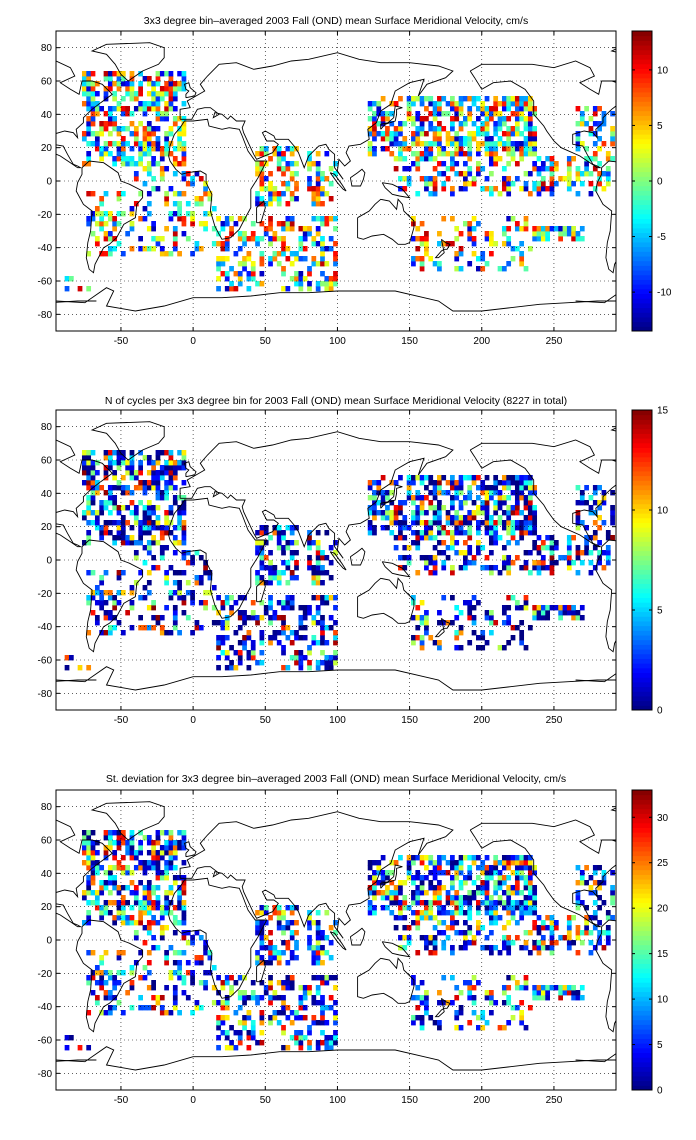 The width and height of the screenshot is (696, 1140). Describe the element at coordinates (663, 511) in the screenshot. I see `colorbar-tick-label: 10` at that location.